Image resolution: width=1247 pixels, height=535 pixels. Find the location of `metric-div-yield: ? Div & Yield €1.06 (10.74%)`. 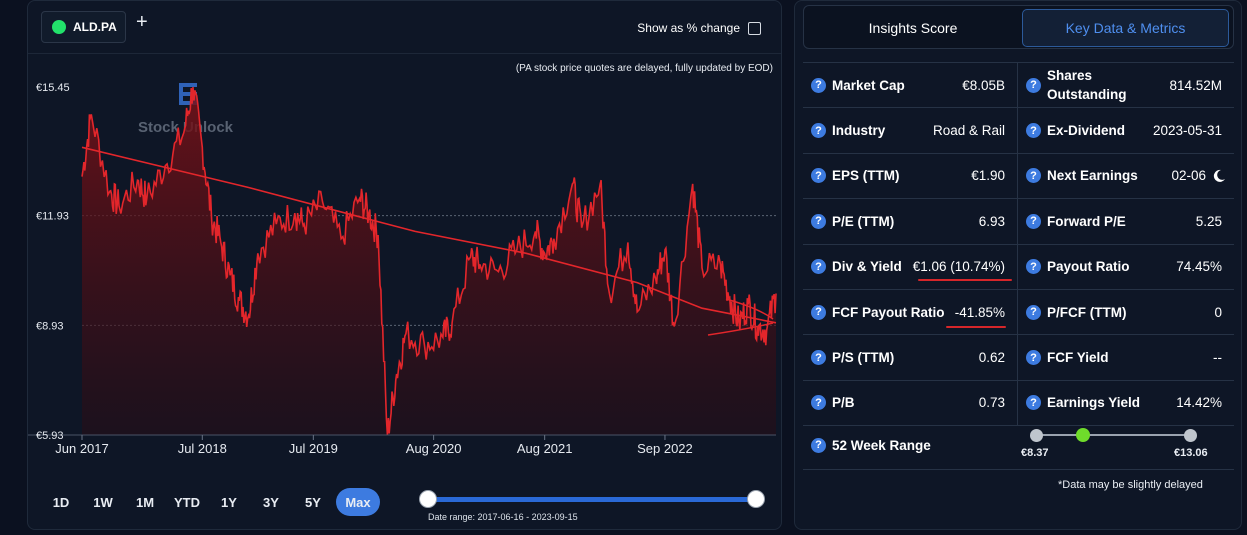

metric-div-yield: ? Div & Yield €1.06 (10.74%) is located at coordinates (910, 267).